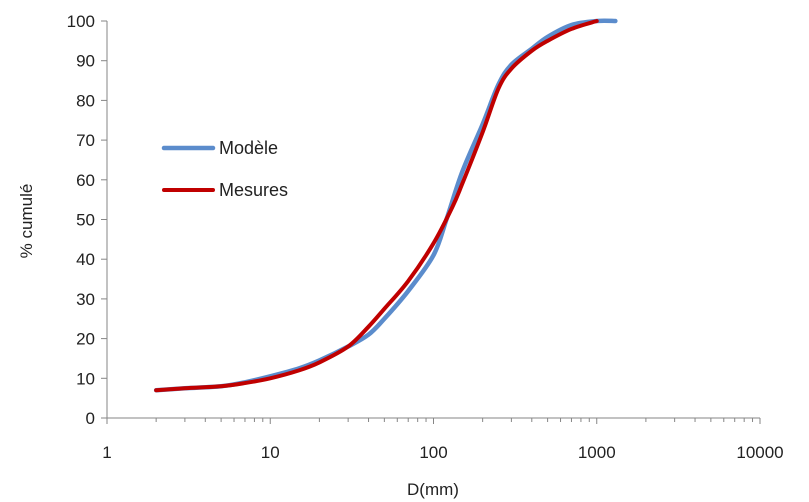 Image resolution: width=809 pixels, height=502 pixels. I want to click on legend-label: Mesures, so click(253, 190).